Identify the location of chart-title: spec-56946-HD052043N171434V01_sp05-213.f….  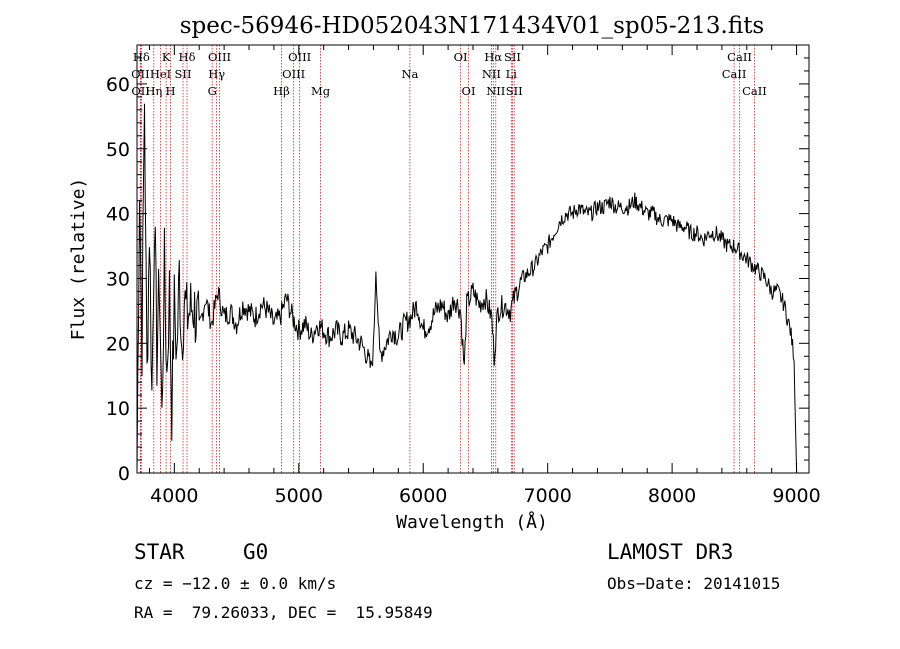
(472, 26).